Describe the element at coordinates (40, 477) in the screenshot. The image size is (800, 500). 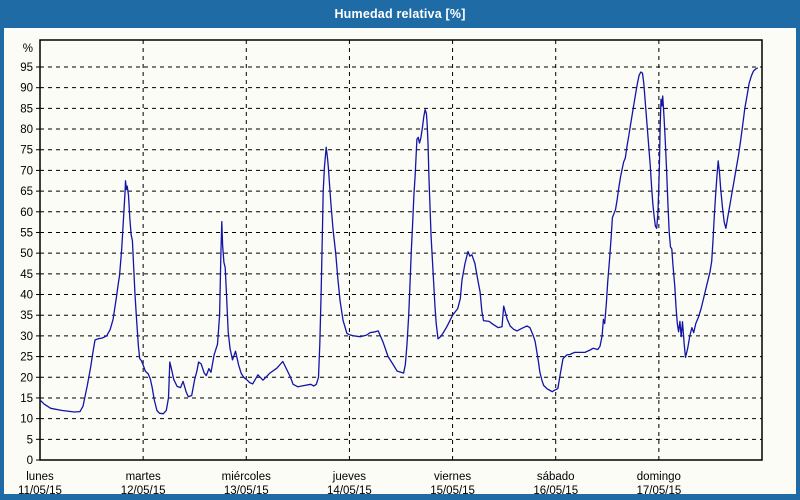
I see `x-day-label: lunes` at that location.